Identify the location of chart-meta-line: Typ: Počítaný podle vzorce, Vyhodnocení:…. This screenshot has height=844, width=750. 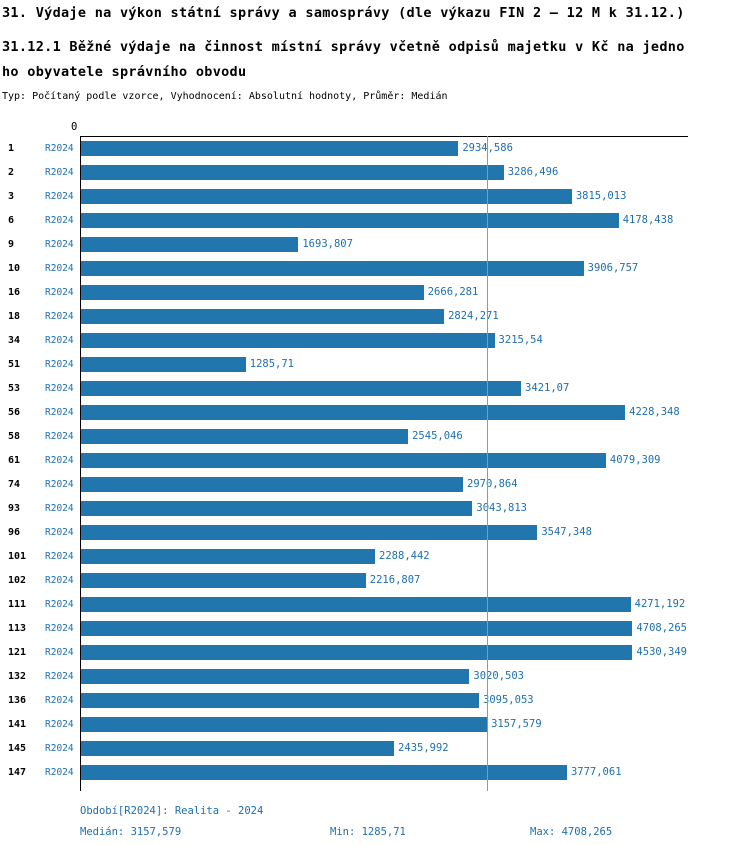
(225, 96).